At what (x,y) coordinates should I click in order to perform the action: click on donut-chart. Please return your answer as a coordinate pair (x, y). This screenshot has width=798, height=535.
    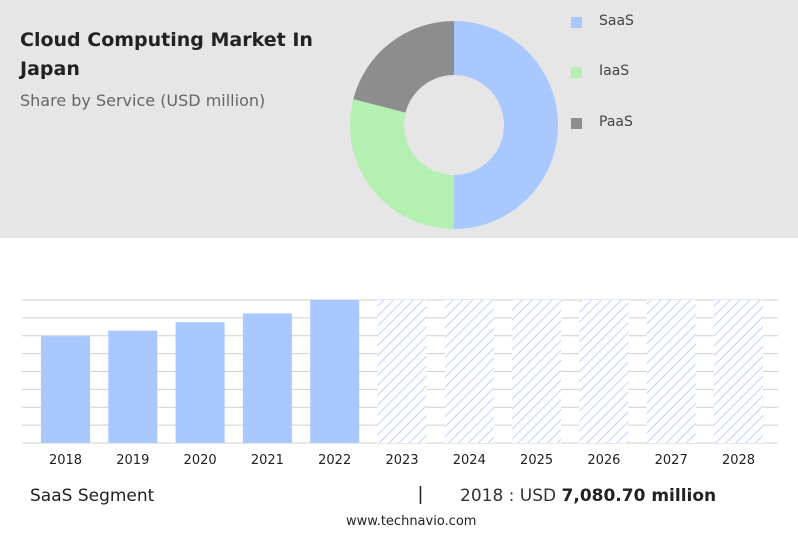
    Looking at the image, I should click on (454, 125).